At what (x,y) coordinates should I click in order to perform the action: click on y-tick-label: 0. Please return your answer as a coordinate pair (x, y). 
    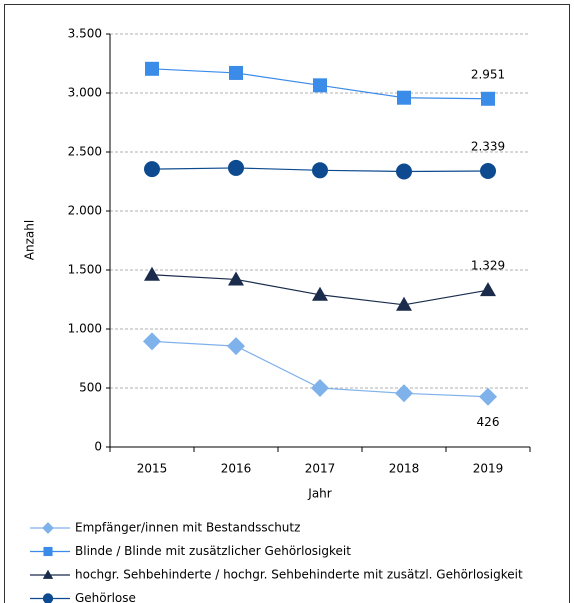
    Looking at the image, I should click on (98, 447).